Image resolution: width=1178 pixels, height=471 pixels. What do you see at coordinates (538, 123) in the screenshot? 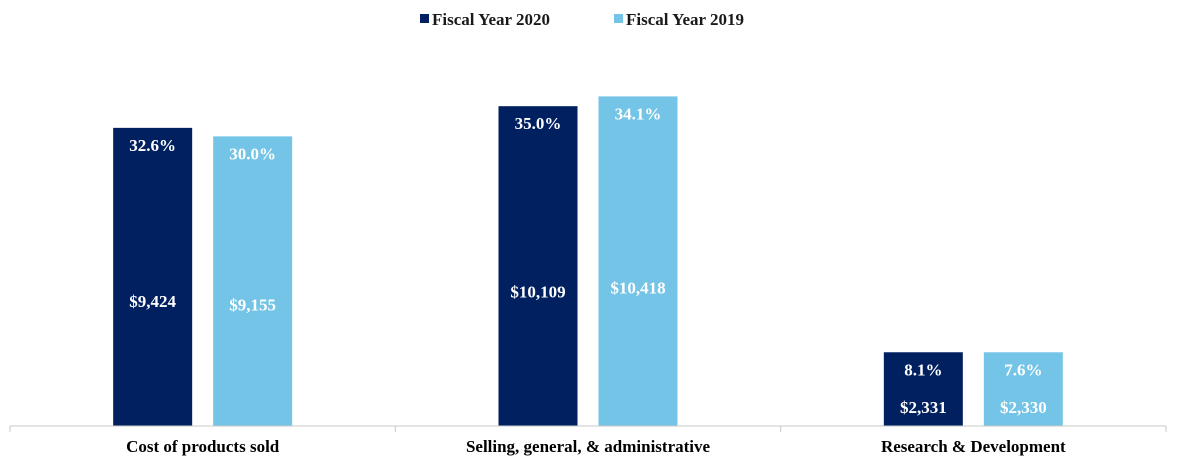
I see `percent-label-selling-general-administrative-fiscal-year-2020: 35.0%` at bounding box center [538, 123].